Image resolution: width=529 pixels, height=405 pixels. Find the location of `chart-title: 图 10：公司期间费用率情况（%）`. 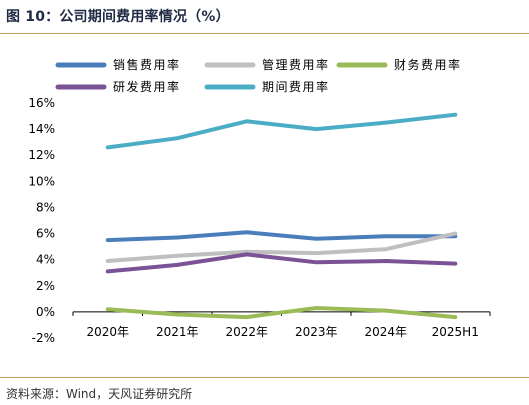

chart-title: 图 10：公司期间费用率情况（%） is located at coordinates (118, 17).